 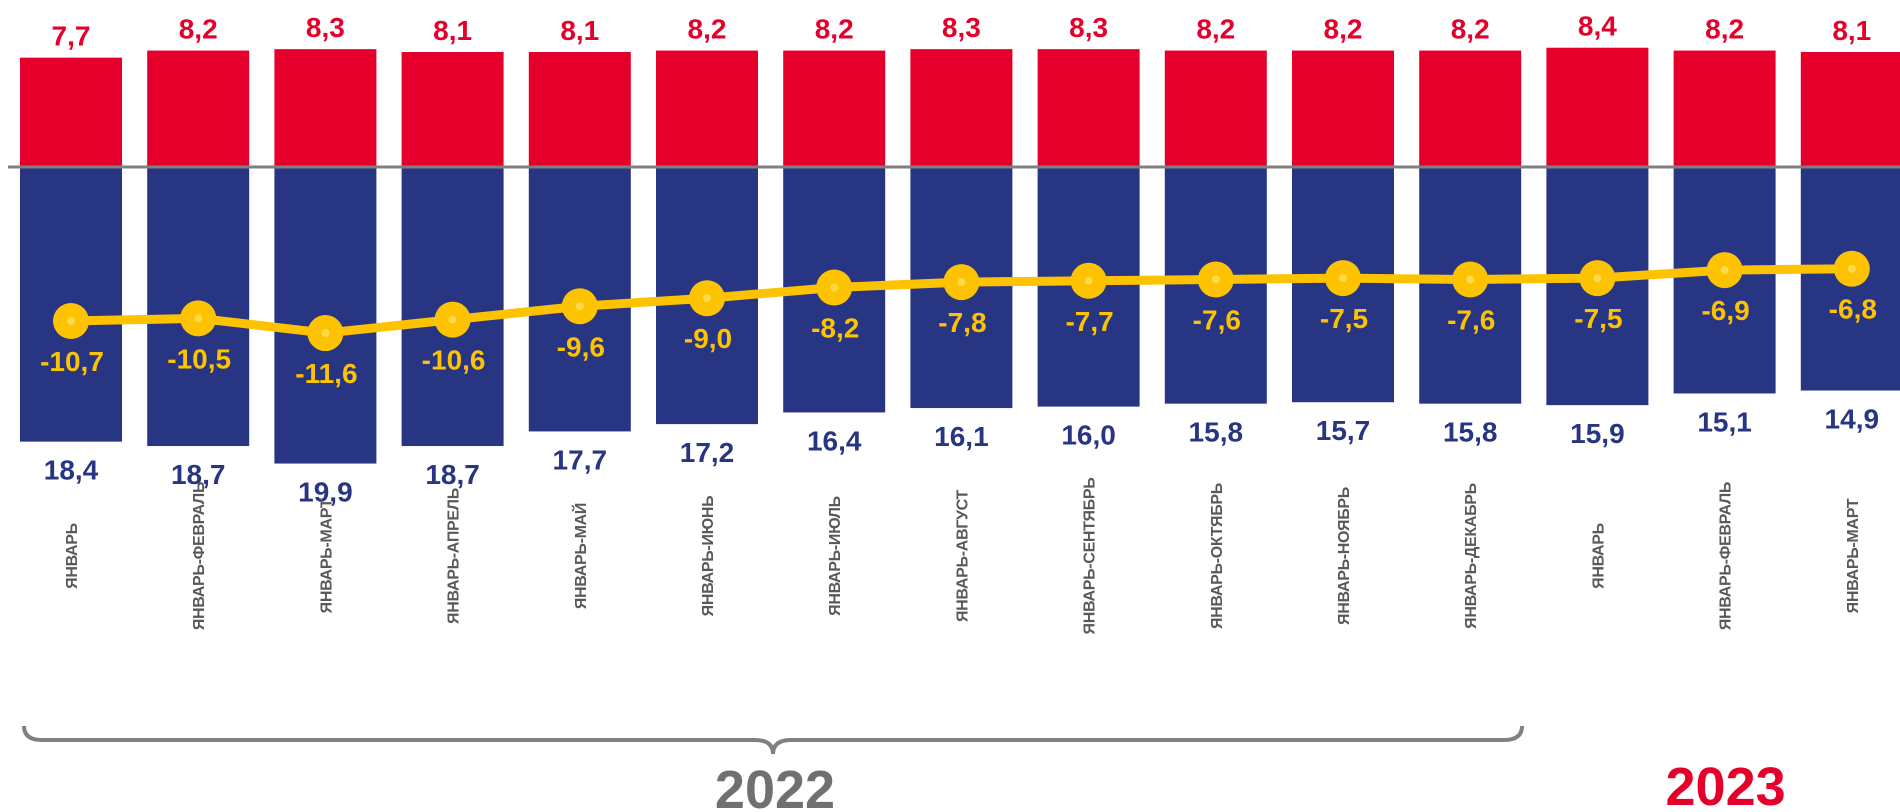 I want to click on balance-value-label: -8,2, so click(x=835, y=328).